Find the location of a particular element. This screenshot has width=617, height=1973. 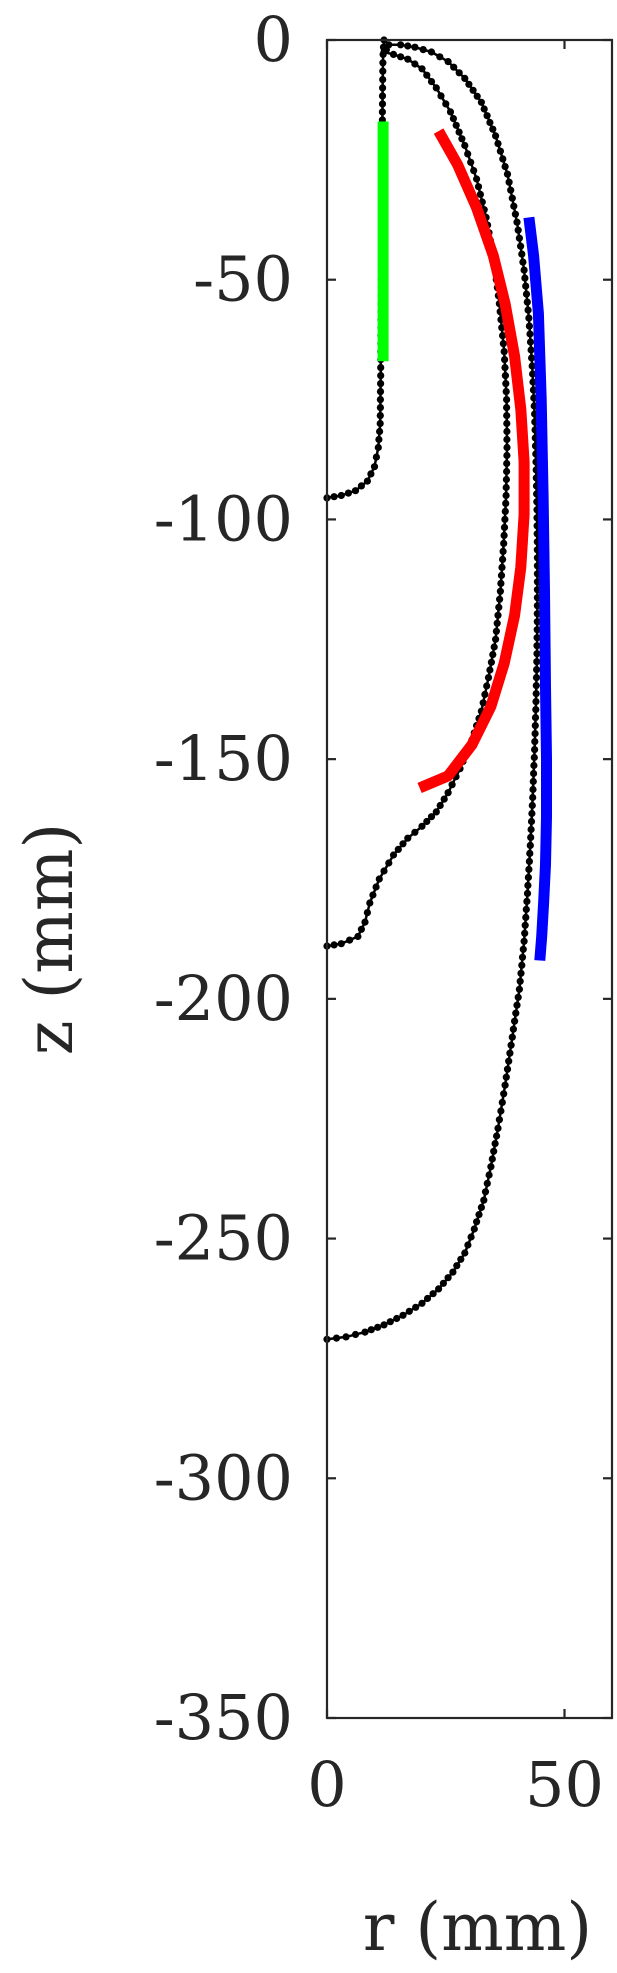

x-axis-label: r (mm) is located at coordinates (477, 1927).